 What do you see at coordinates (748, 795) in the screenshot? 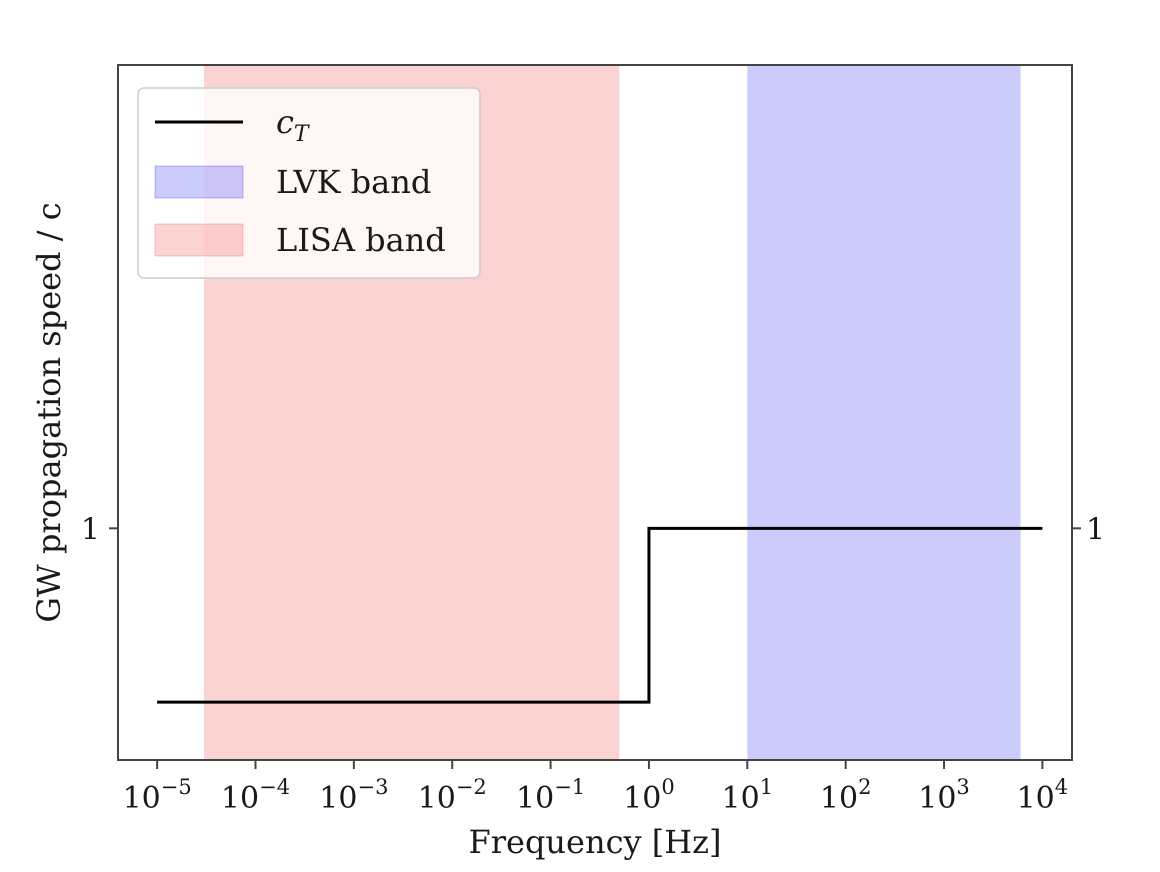
I see `x-tick-label: 10¹` at bounding box center [748, 795].